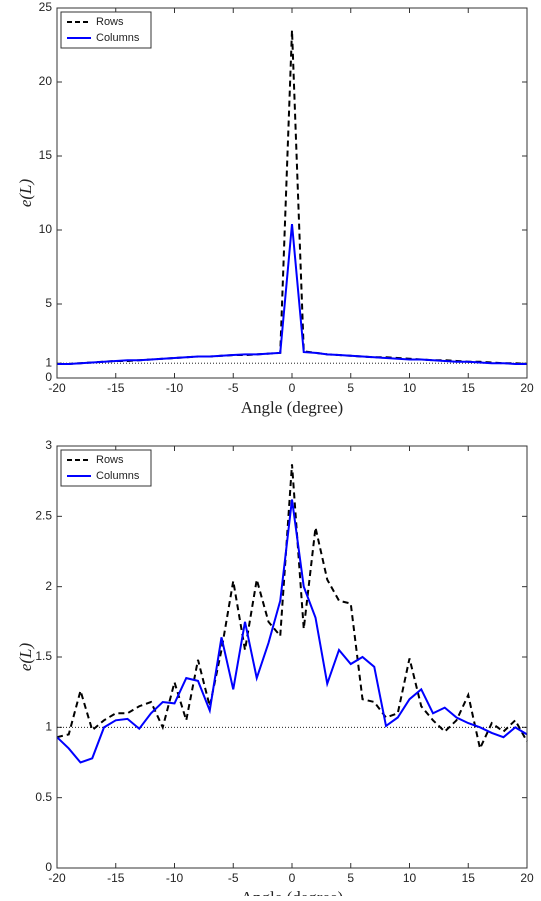  I want to click on y-tick-label: 0.5, so click(43, 797).